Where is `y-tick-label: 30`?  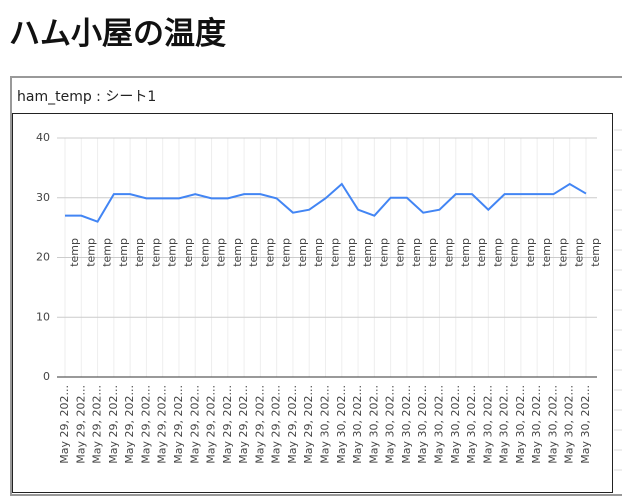 y-tick-label: 30 is located at coordinates (43, 197).